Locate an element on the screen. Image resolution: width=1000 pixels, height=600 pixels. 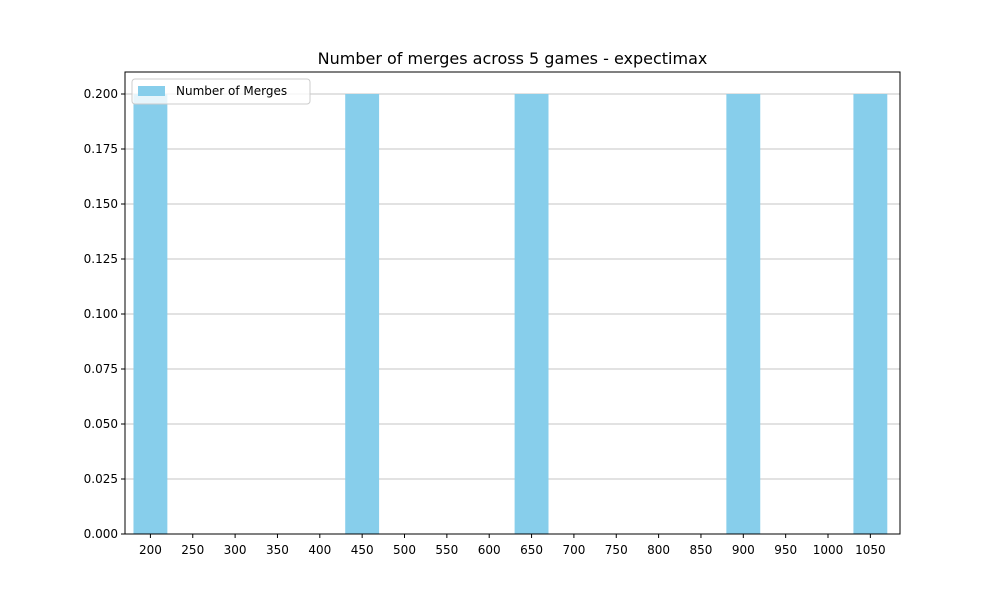
y-tick-label: 0.150 is located at coordinates (101, 204).